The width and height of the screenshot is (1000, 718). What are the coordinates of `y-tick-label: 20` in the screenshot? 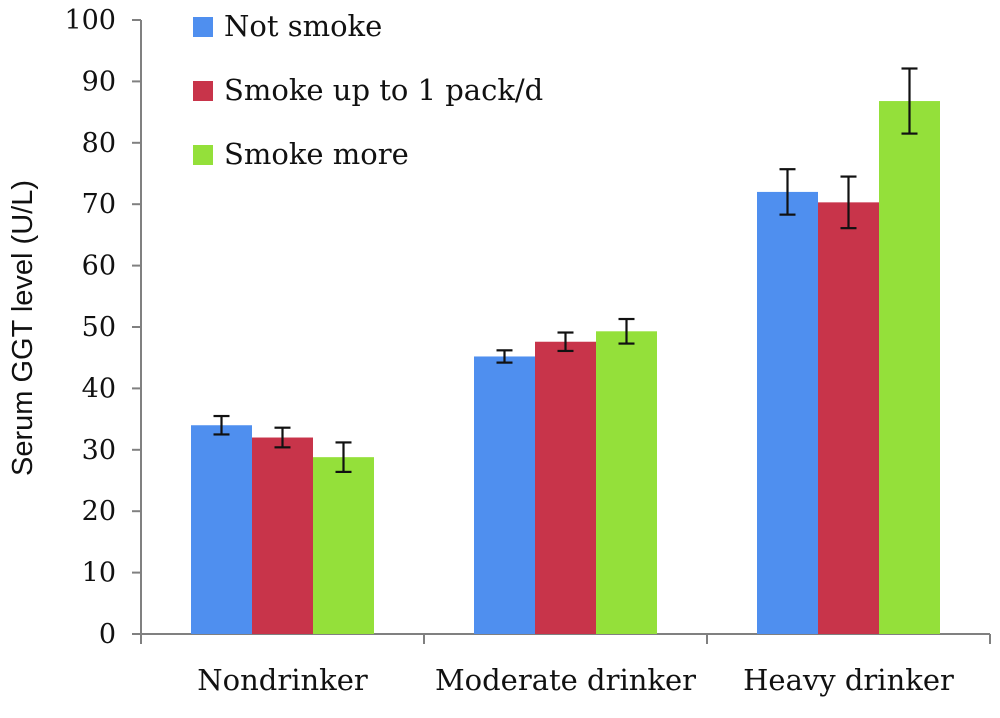 It's located at (99, 511).